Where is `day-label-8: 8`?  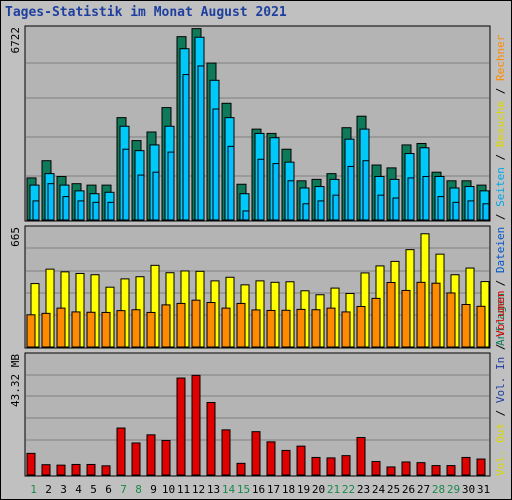 day-label-8: 8 is located at coordinates (138, 489).